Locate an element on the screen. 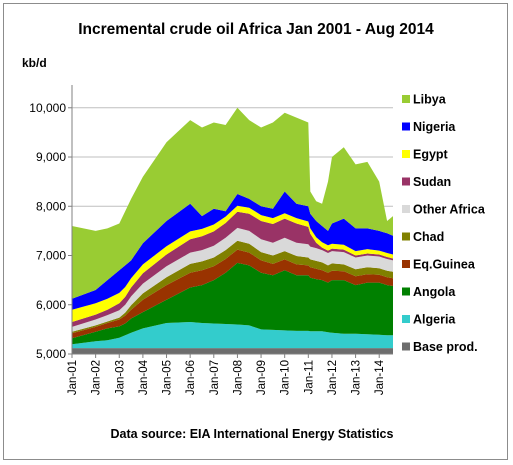  legend-swatch-other-africa is located at coordinates (406, 209).